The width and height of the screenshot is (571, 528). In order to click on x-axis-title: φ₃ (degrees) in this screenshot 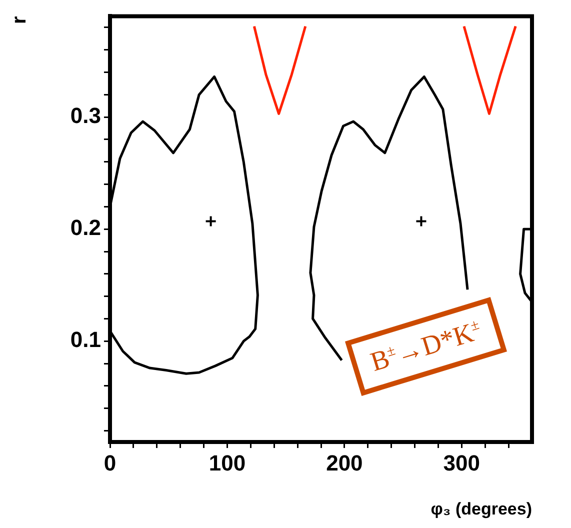, I will do `click(481, 508)`.